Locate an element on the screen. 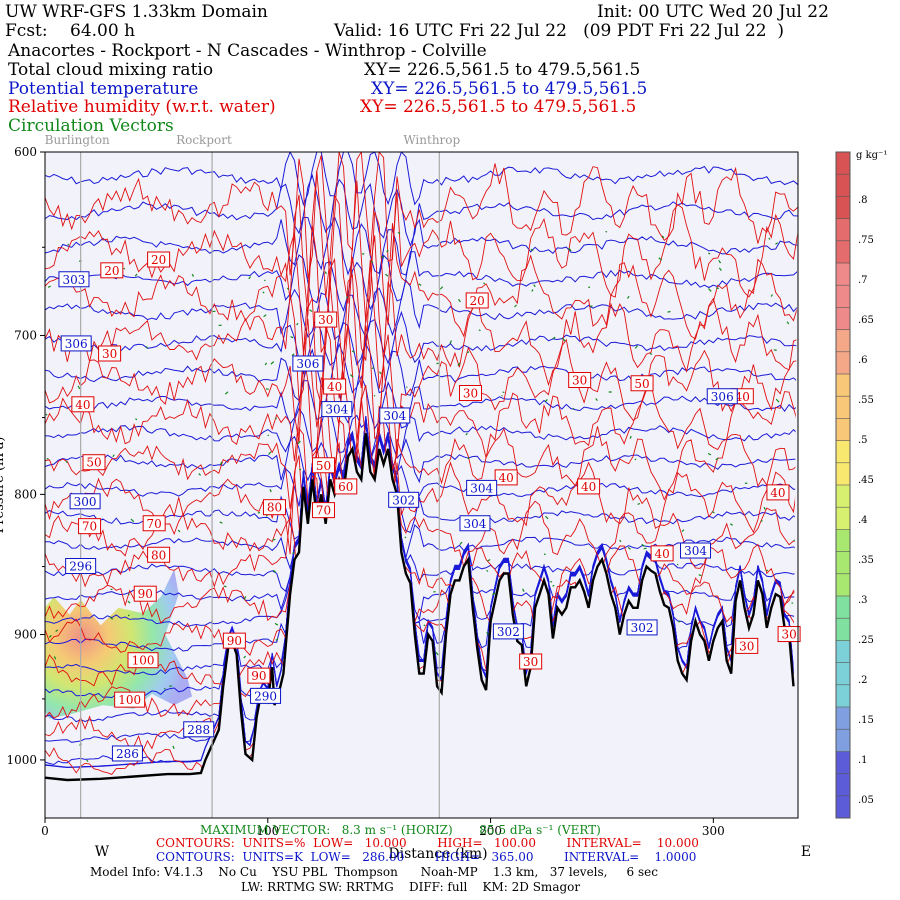 This screenshot has width=900, height=900. rh-label: 100 is located at coordinates (143, 661).